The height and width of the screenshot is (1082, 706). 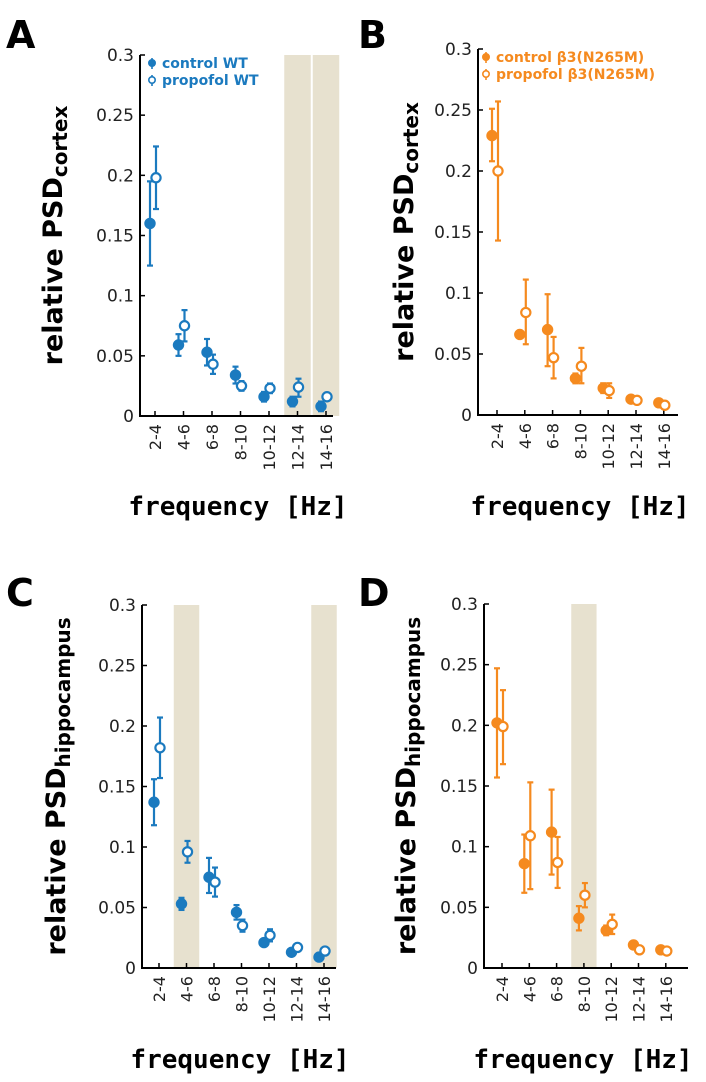 I want to click on legend-entry: propofol β3(N265M), so click(x=575, y=75).